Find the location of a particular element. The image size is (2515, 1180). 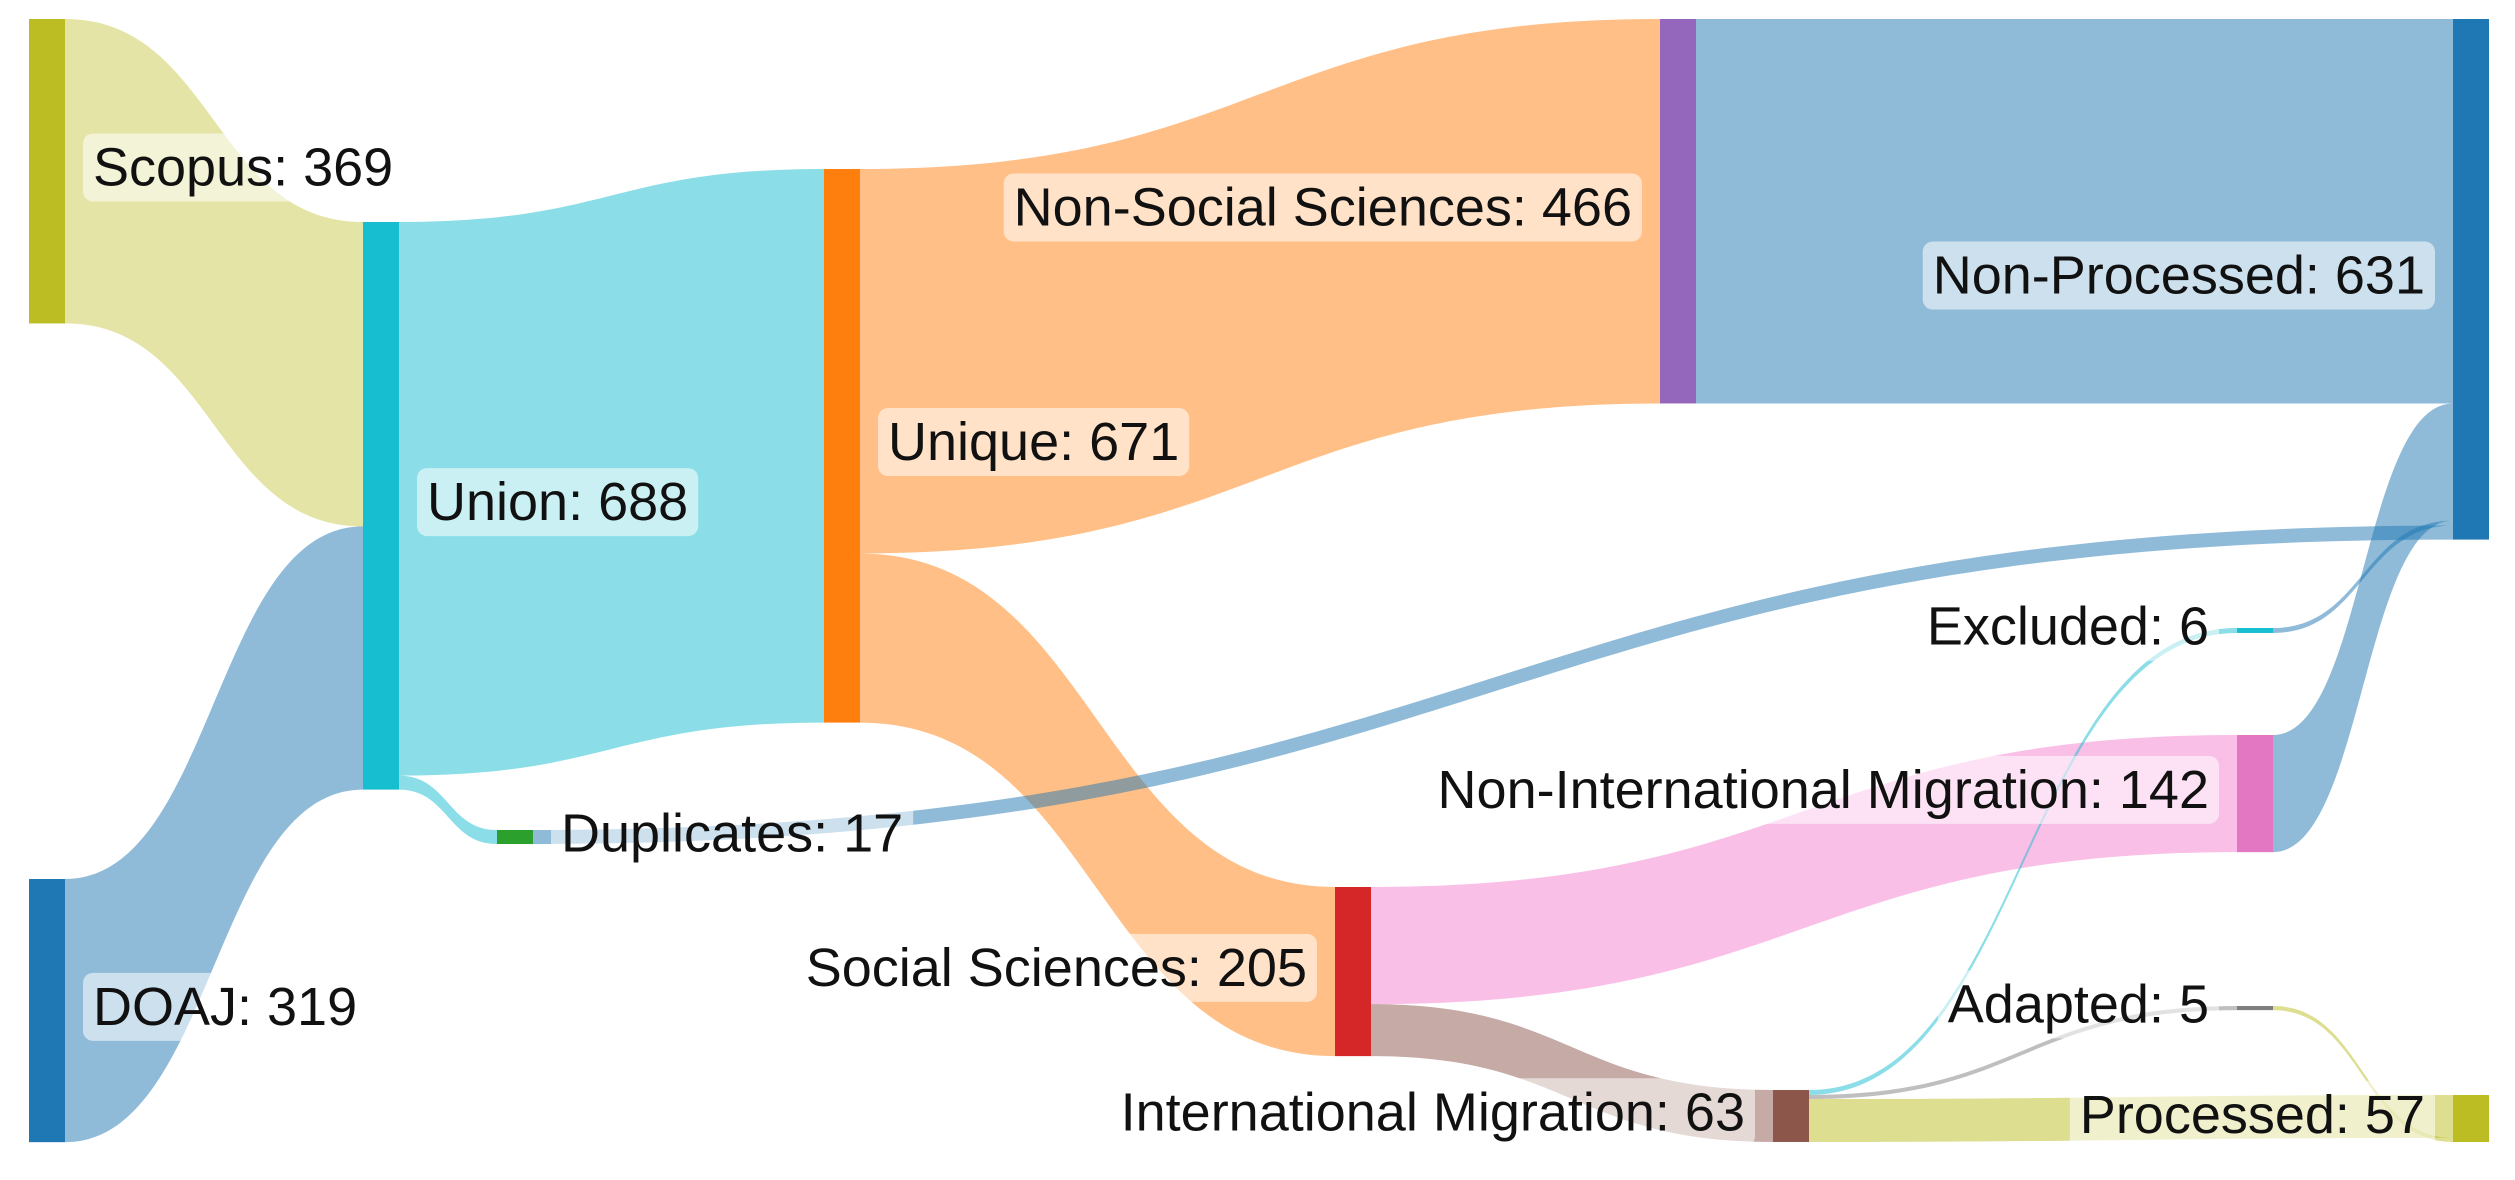

node-label: Adapted: 5 is located at coordinates (2078, 1004).